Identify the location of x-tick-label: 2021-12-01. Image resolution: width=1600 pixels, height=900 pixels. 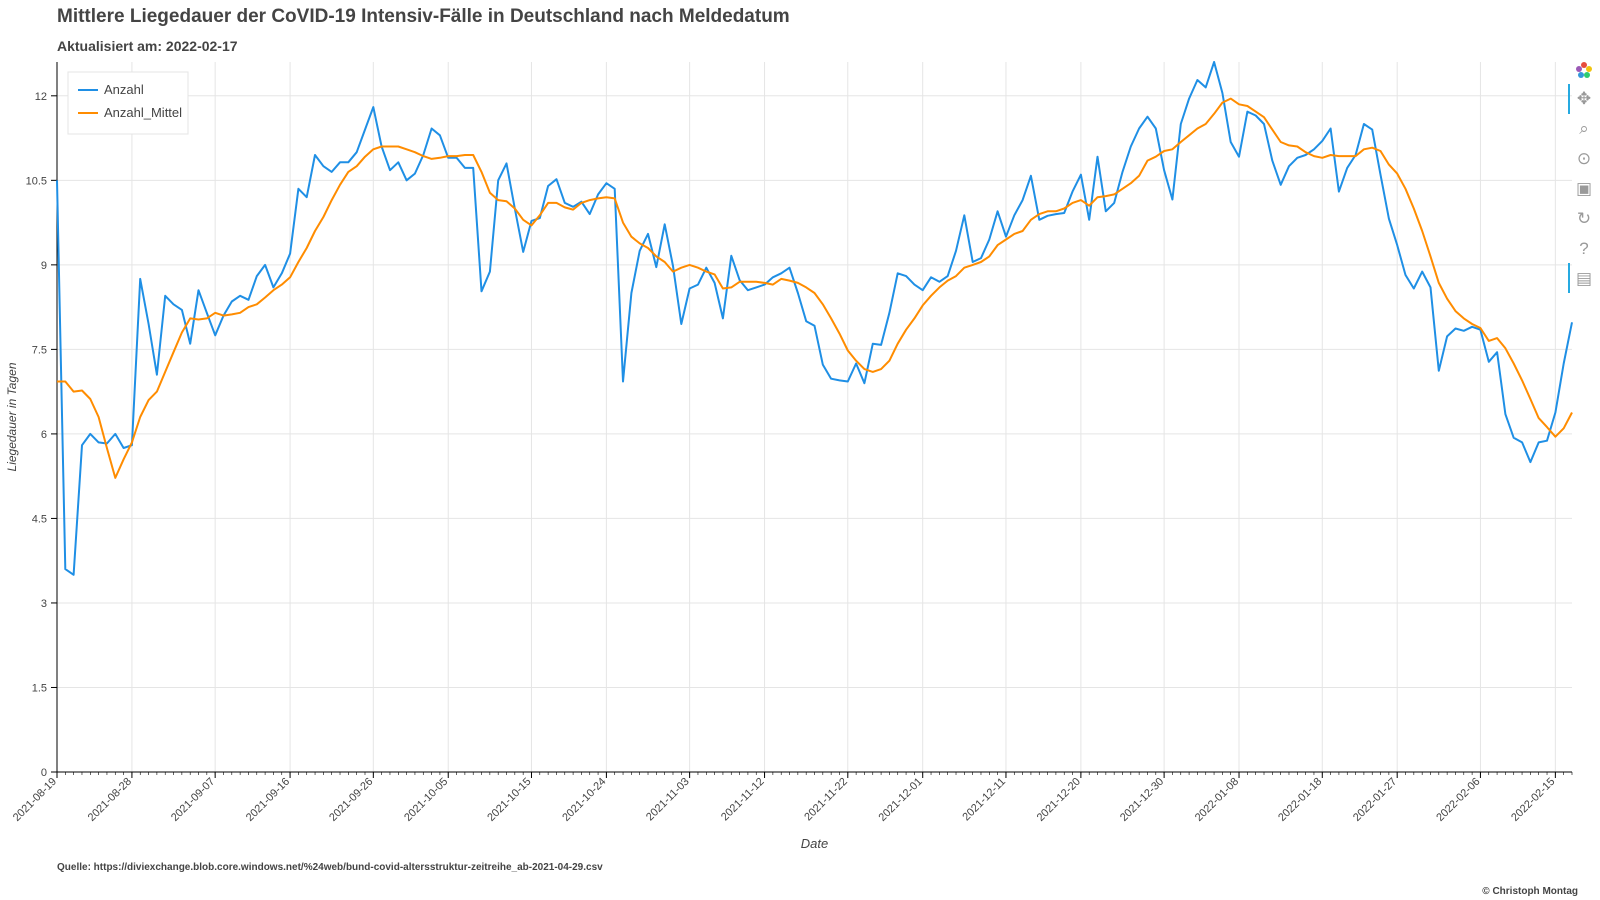
(901, 800).